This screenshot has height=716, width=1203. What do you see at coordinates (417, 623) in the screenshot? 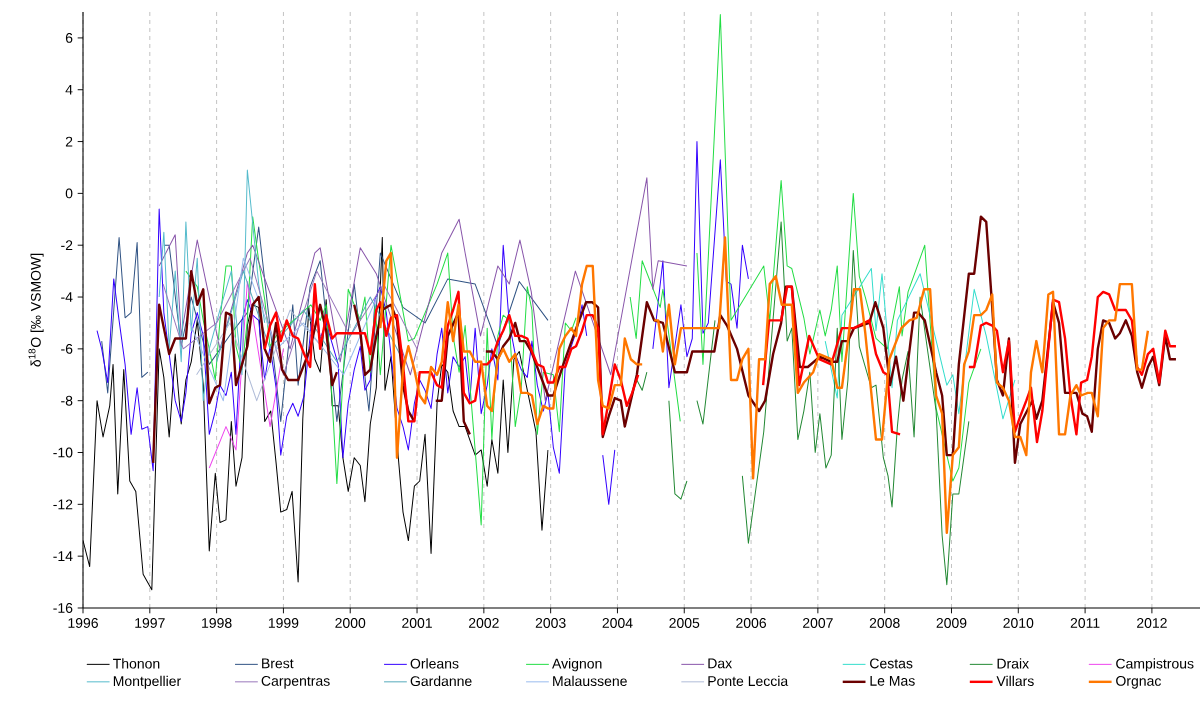
I see `x-tick-label: 2001` at bounding box center [417, 623].